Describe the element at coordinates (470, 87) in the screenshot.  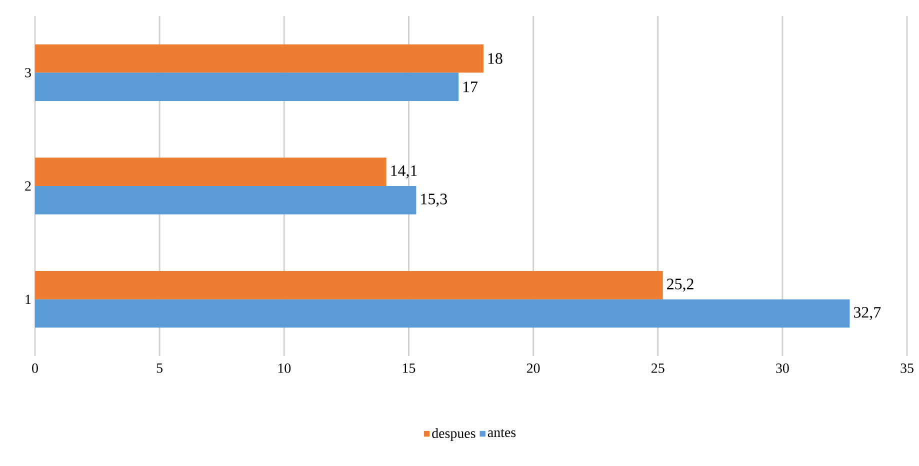
I see `data-label: 17` at that location.